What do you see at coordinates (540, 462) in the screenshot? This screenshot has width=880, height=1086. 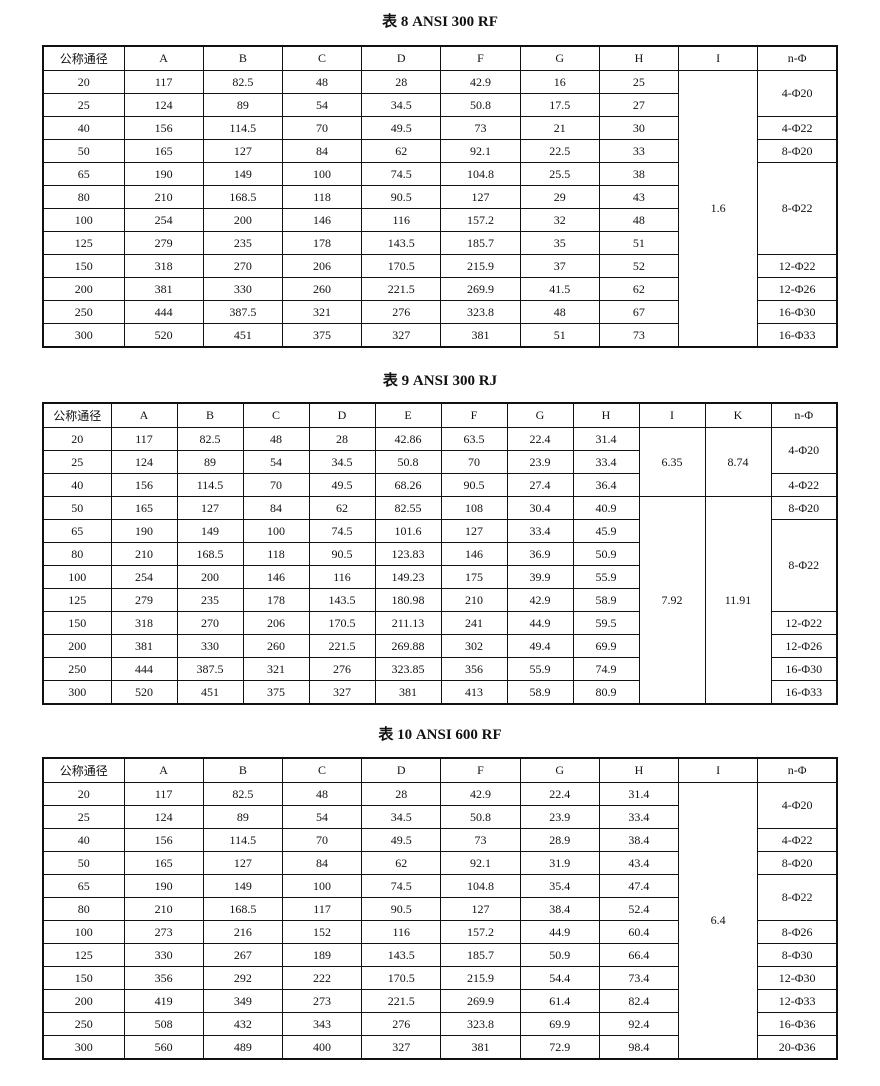 I see `table-cell: 23.9` at bounding box center [540, 462].